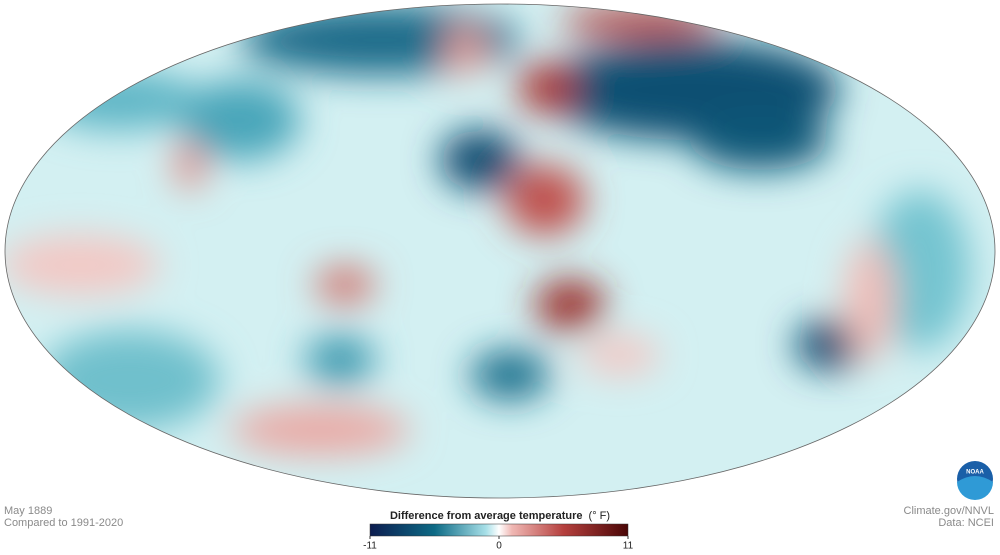 Image resolution: width=1000 pixels, height=555 pixels. I want to click on colorbar-tick-label: 0, so click(499, 546).